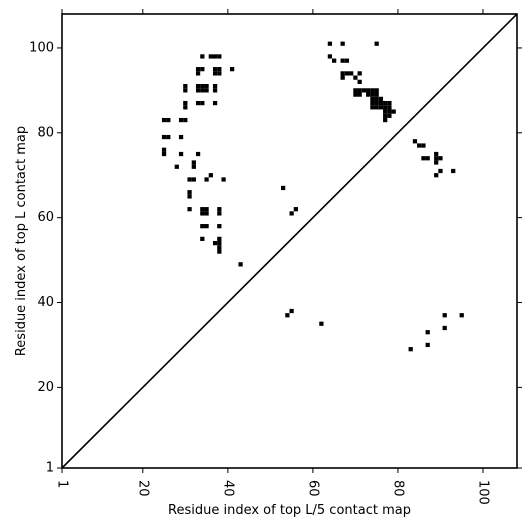  What do you see at coordinates (227, 488) in the screenshot?
I see `x-tick-label: 40` at bounding box center [227, 488].